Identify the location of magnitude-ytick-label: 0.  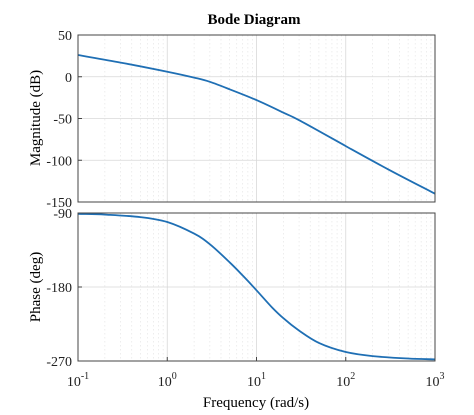
(68, 78).